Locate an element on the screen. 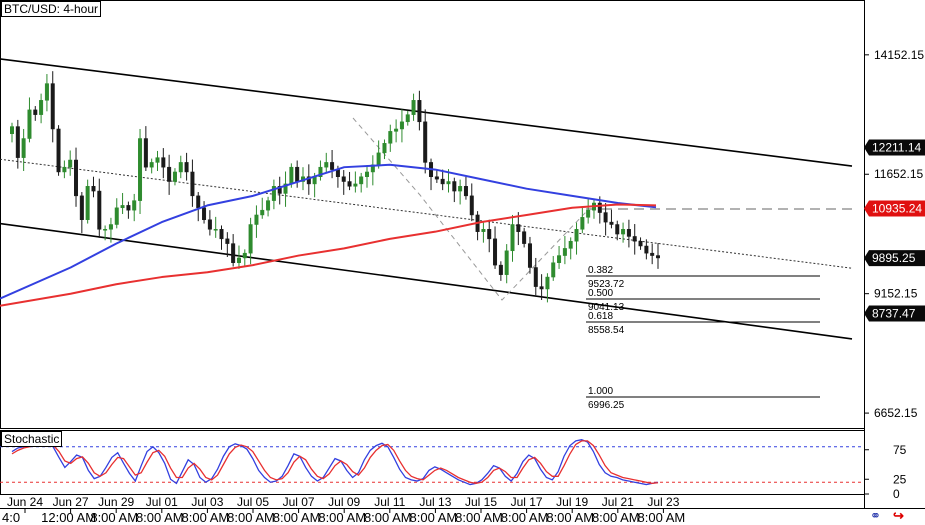 This screenshot has height=525, width=925. red-arrow-icon: ↪ is located at coordinates (898, 515).